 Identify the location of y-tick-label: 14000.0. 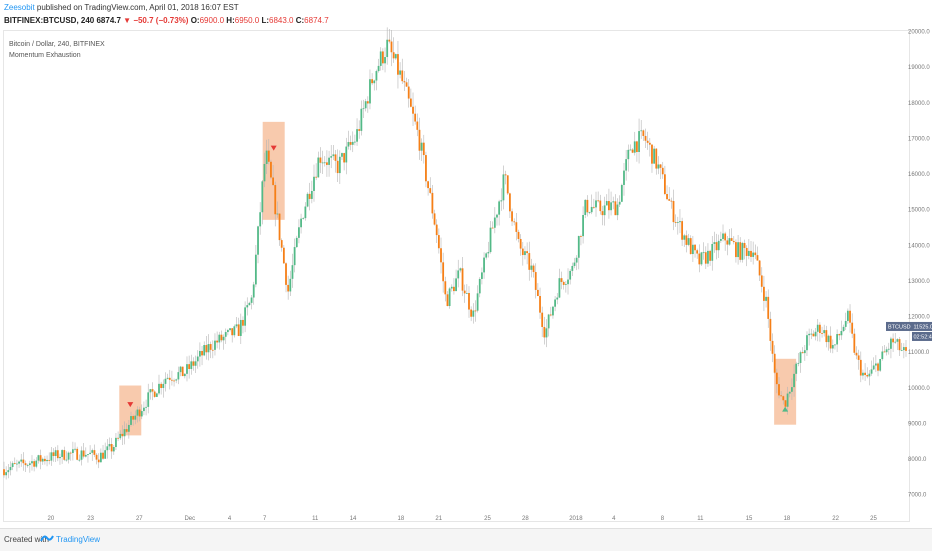
(919, 246).